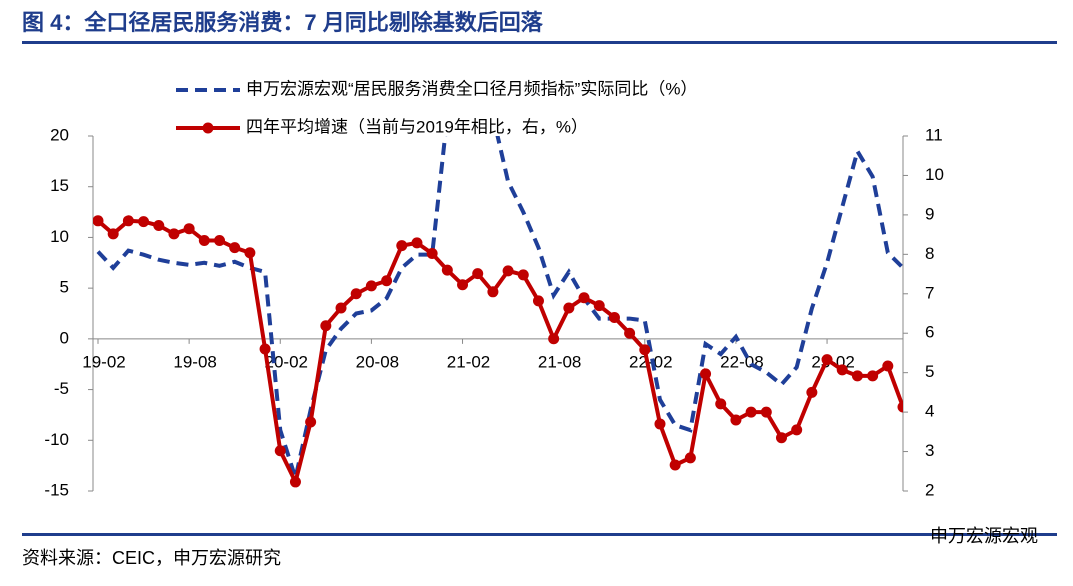 The height and width of the screenshot is (586, 1073). I want to click on legend-label: 四年平均增速（当前与2019年相比，右，%）, so click(417, 126).